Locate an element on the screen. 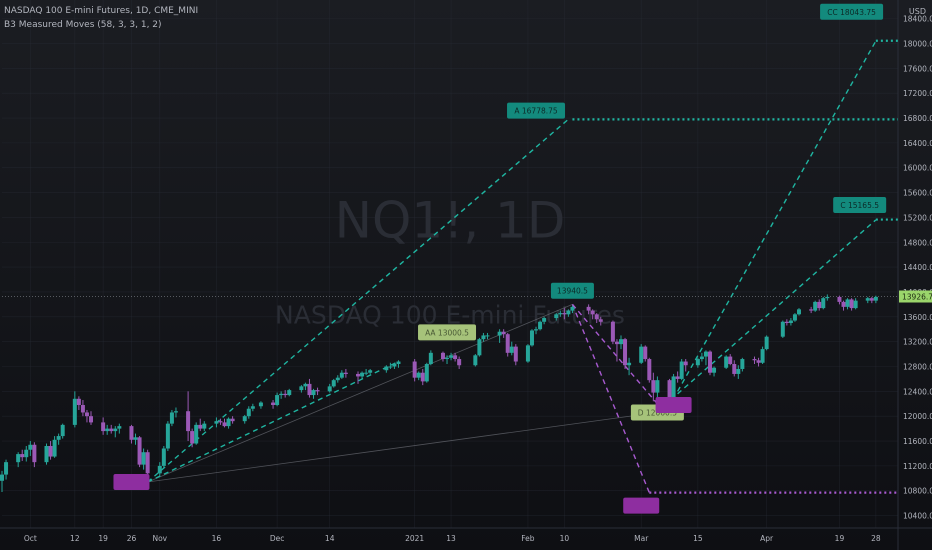 The image size is (932, 550). x-tick-label: 16 is located at coordinates (217, 538).